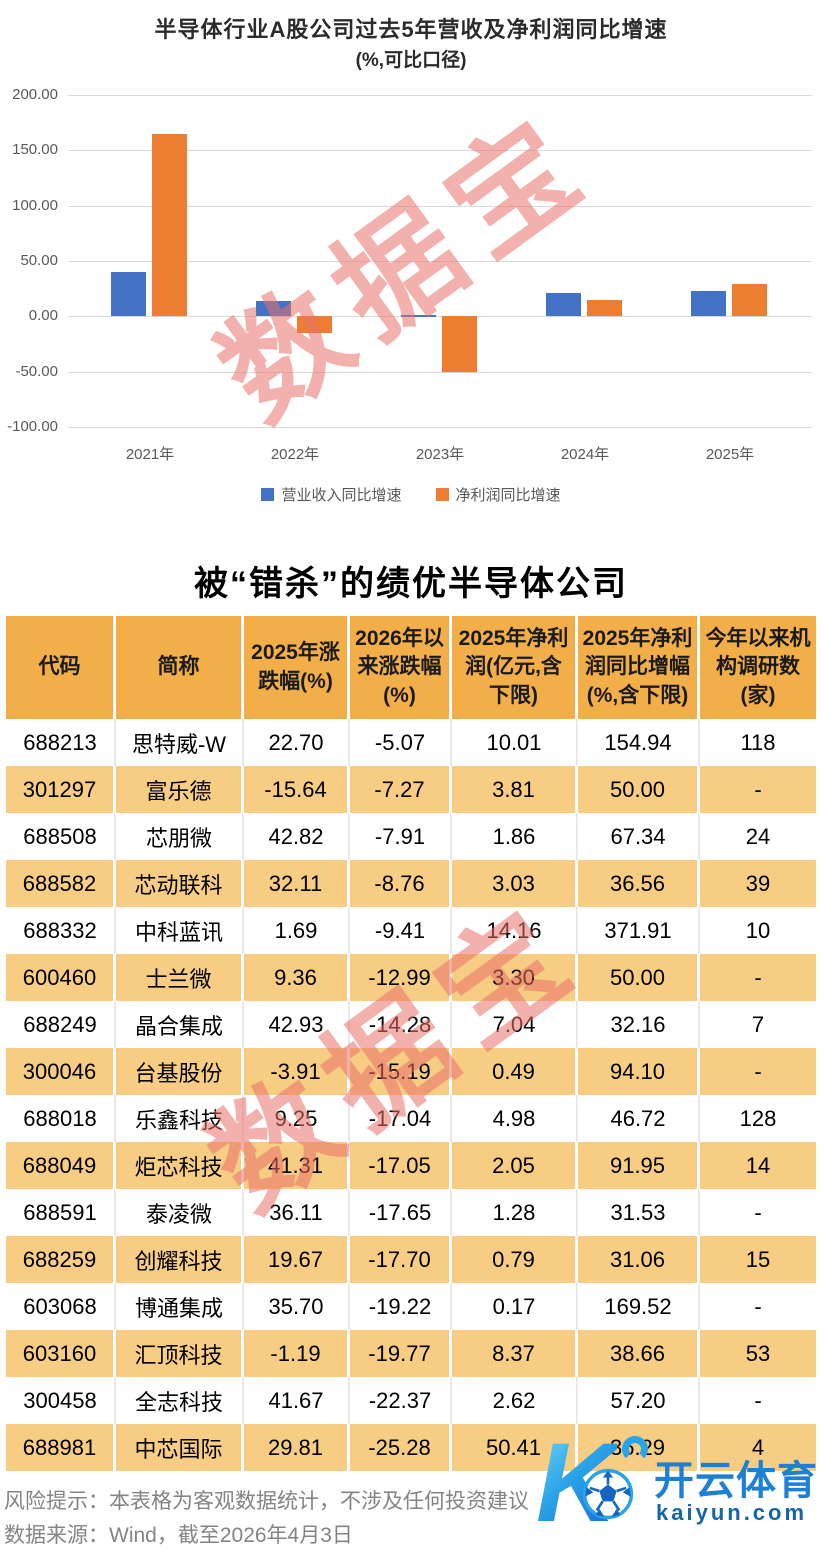 This screenshot has height=1549, width=822. I want to click on table-row: 688213 思特威-W 22.70 -5.07 10.01 154.94 118, so click(411, 742).